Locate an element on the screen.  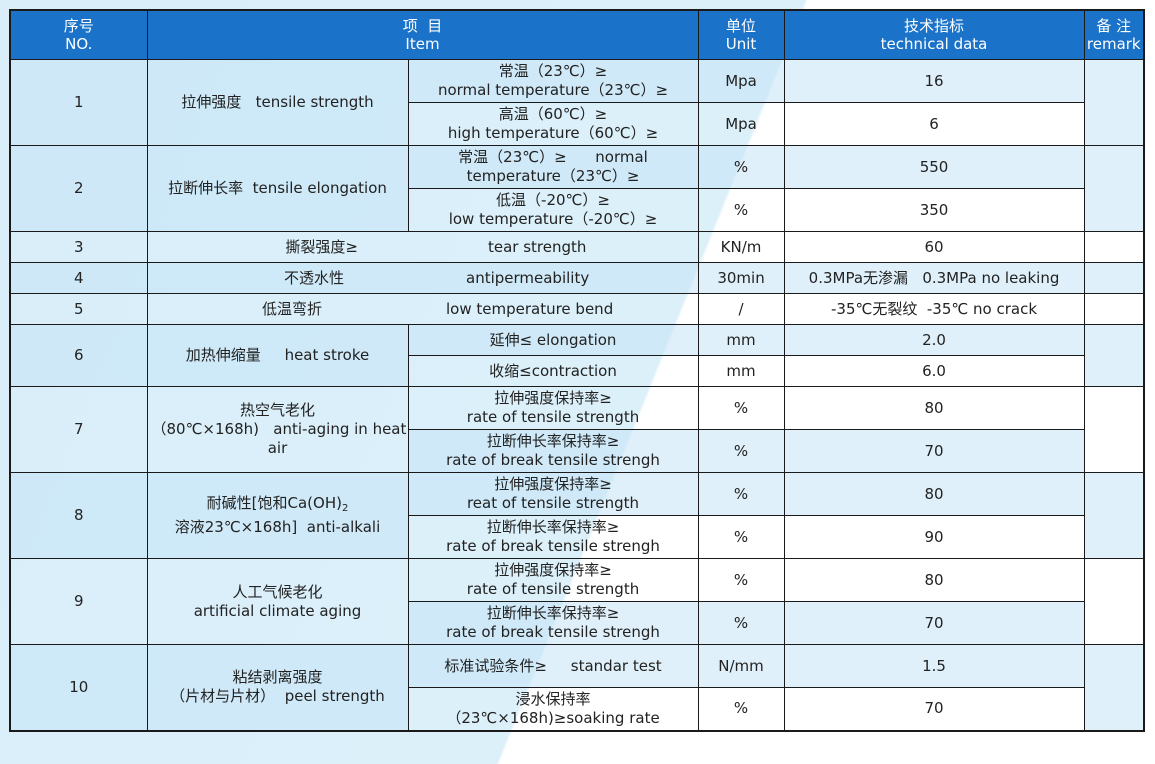
row-value: -35℃无裂纹 -35℃ no crack is located at coordinates (934, 309).